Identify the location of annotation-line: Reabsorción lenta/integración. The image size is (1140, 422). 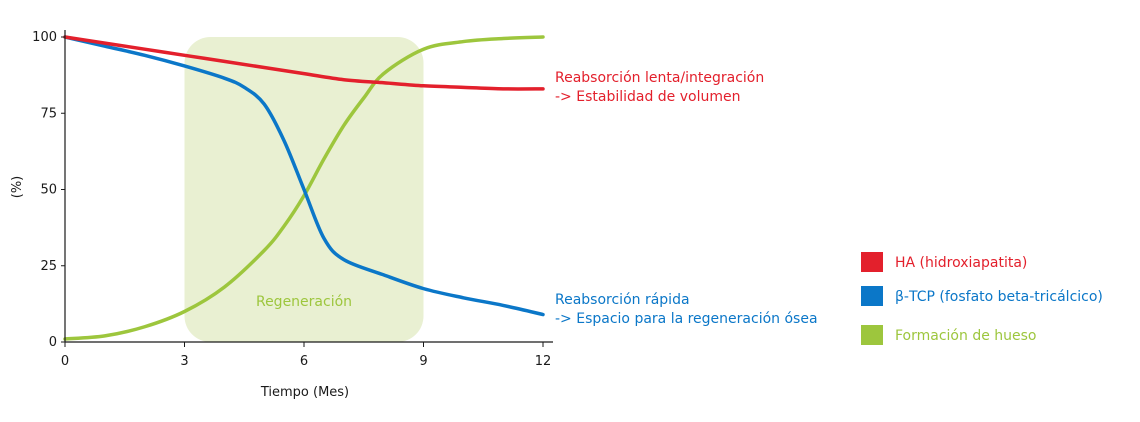
(659, 78).